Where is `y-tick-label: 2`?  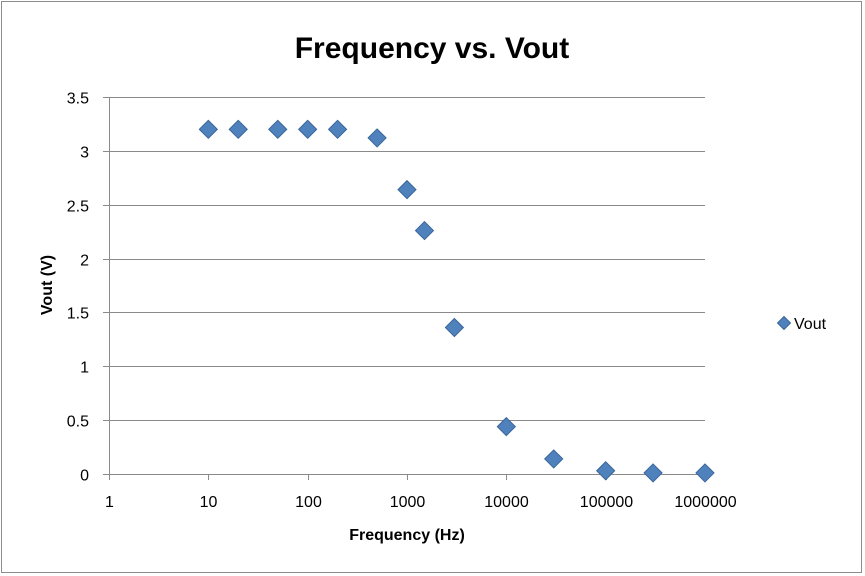 y-tick-label: 2 is located at coordinates (84, 261).